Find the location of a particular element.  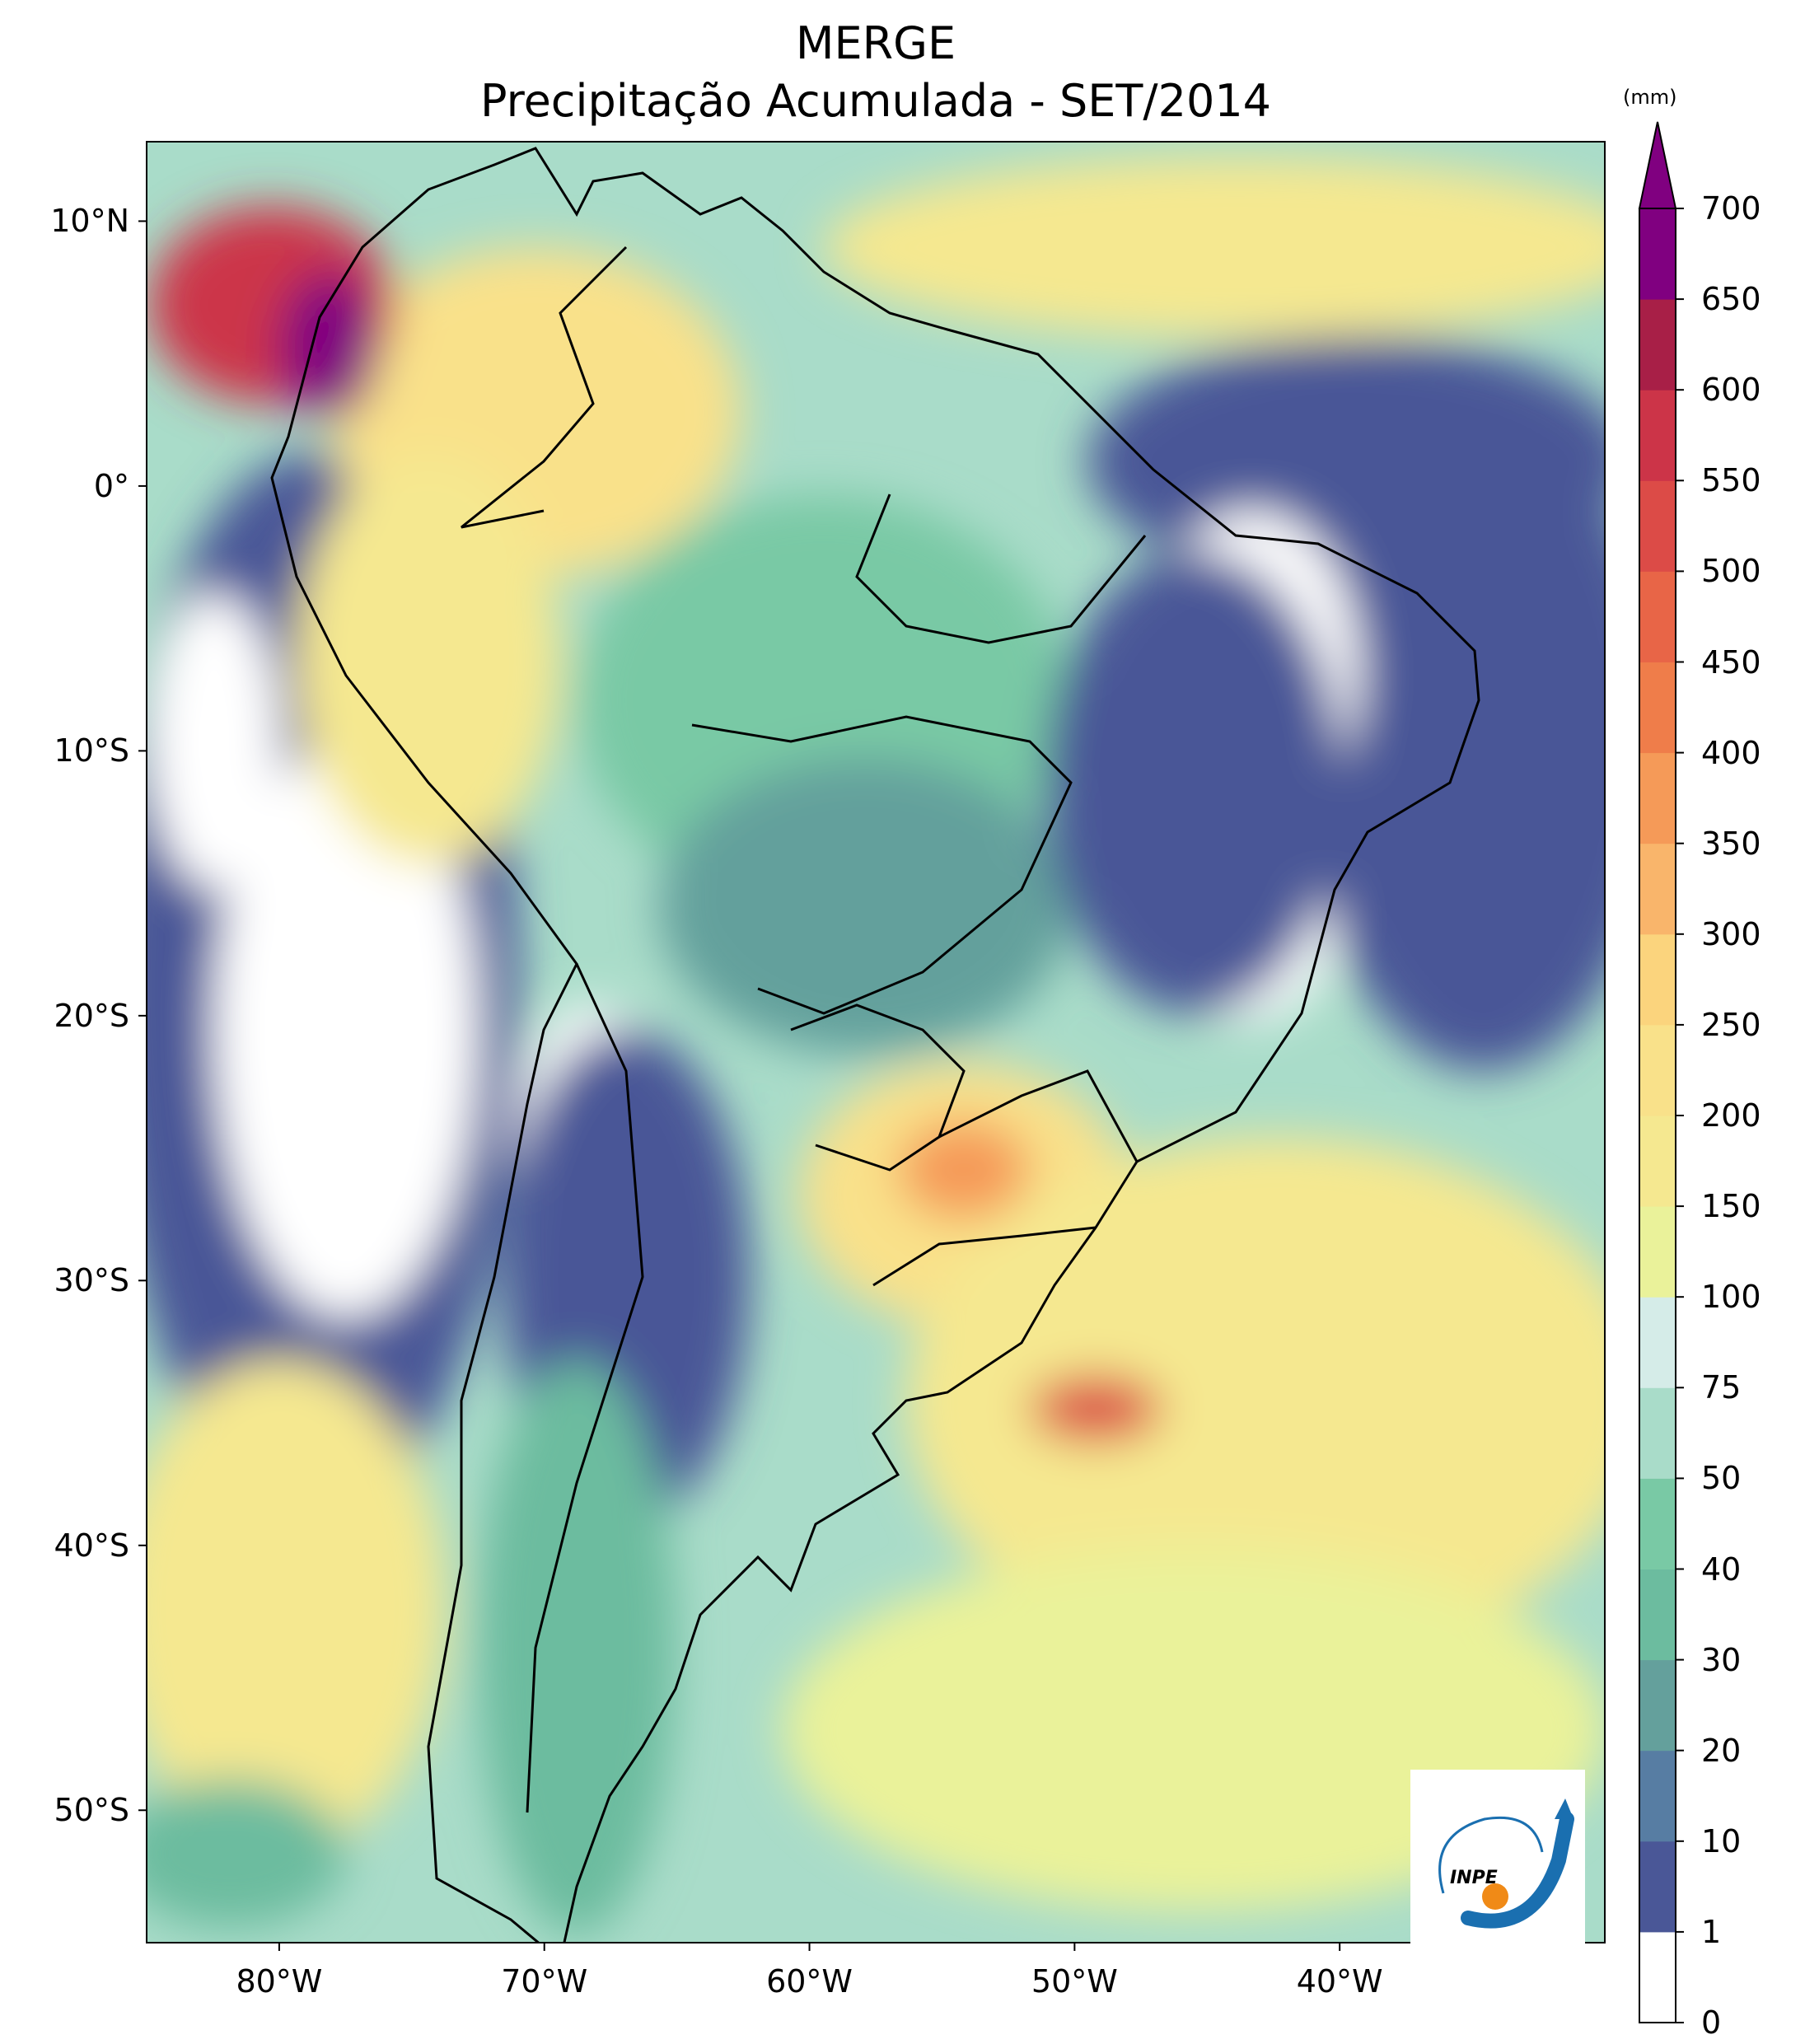

colorbar-unit: (mm) is located at coordinates (1650, 97).